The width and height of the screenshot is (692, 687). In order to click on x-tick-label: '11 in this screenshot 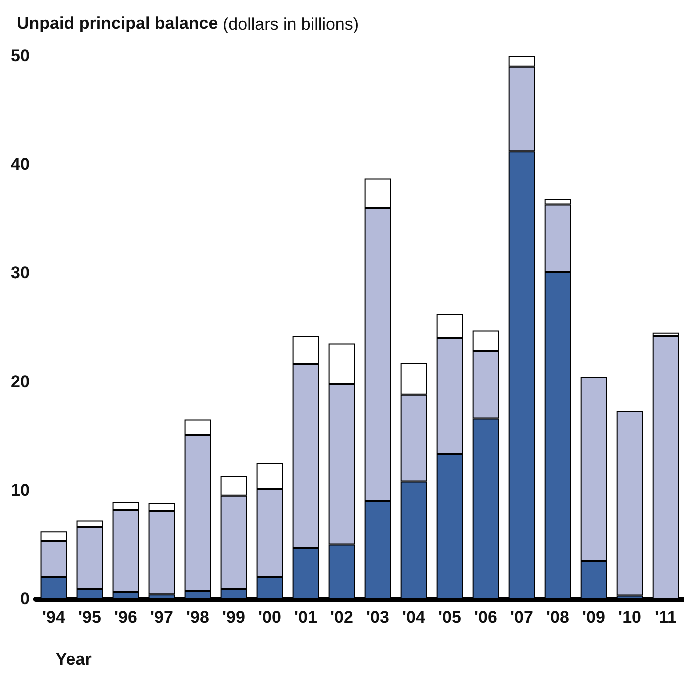, I will do `click(666, 617)`.